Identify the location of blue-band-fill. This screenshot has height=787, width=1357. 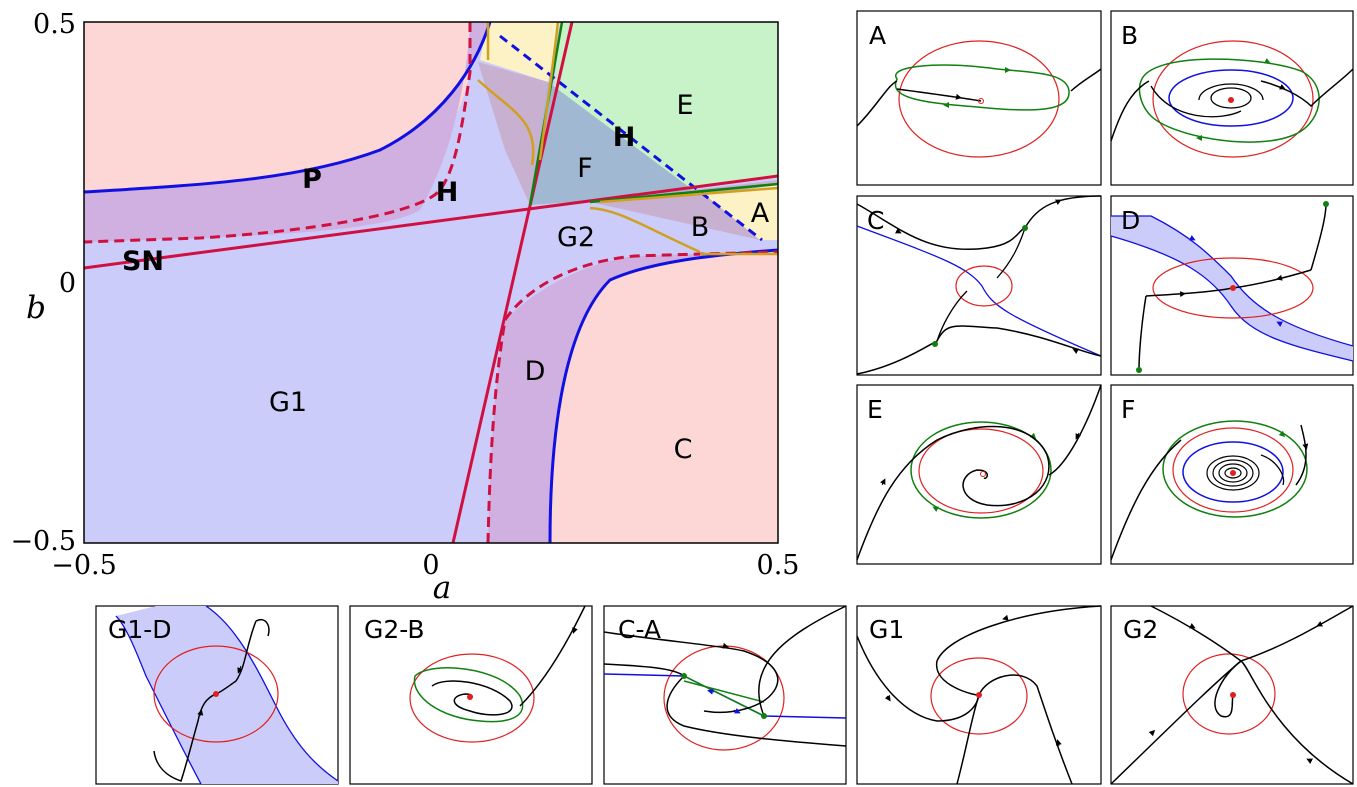
(227, 695).